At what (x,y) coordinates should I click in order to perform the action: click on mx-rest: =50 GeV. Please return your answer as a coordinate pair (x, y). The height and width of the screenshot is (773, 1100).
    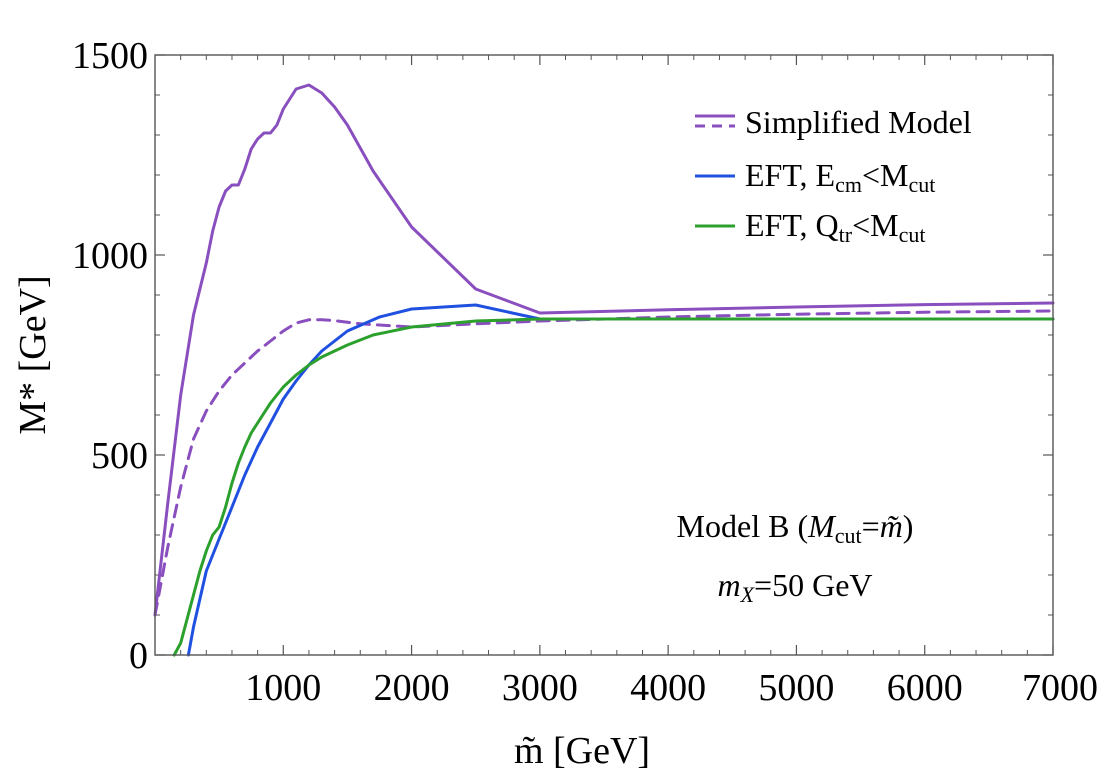
    Looking at the image, I should click on (813, 585).